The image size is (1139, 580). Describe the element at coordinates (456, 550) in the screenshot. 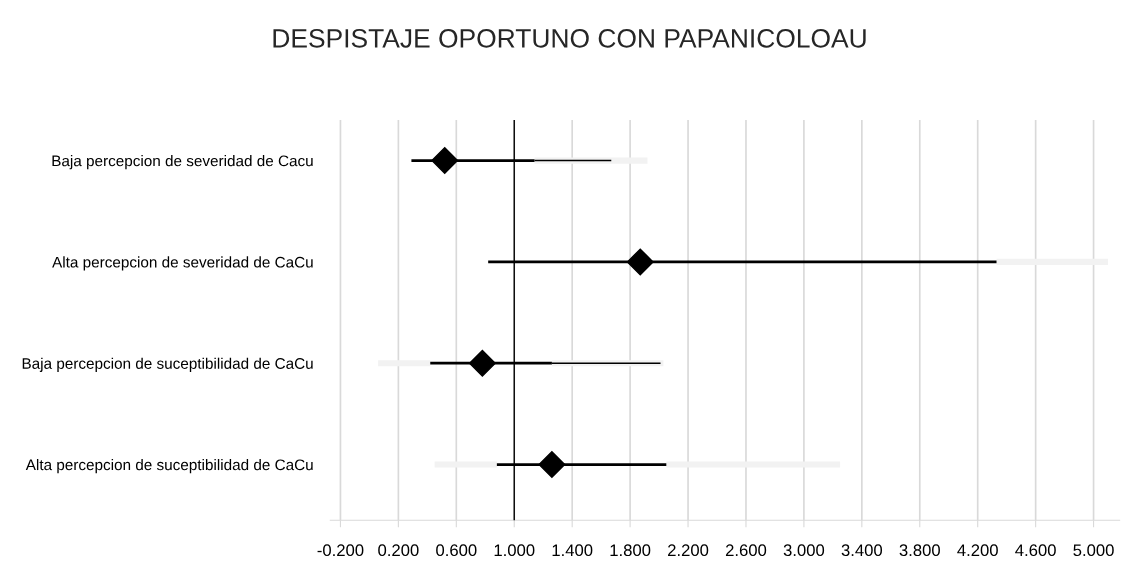

I see `x-tick-label: 0.600` at that location.